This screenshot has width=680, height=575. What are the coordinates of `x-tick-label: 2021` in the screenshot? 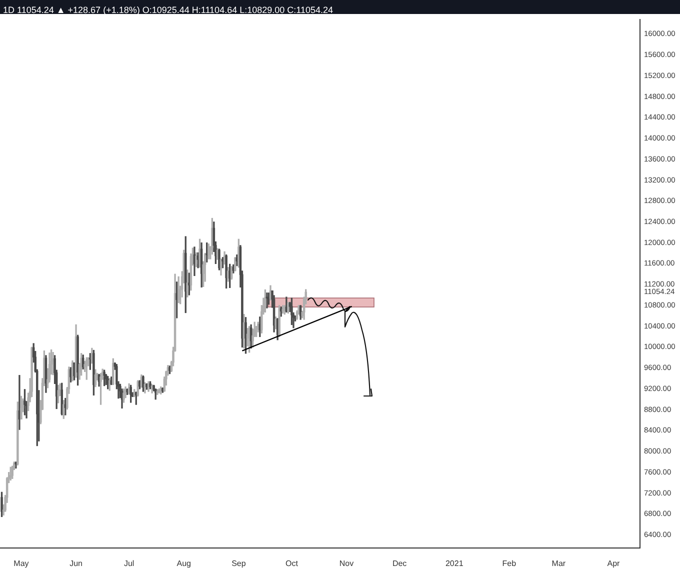 It's located at (454, 563).